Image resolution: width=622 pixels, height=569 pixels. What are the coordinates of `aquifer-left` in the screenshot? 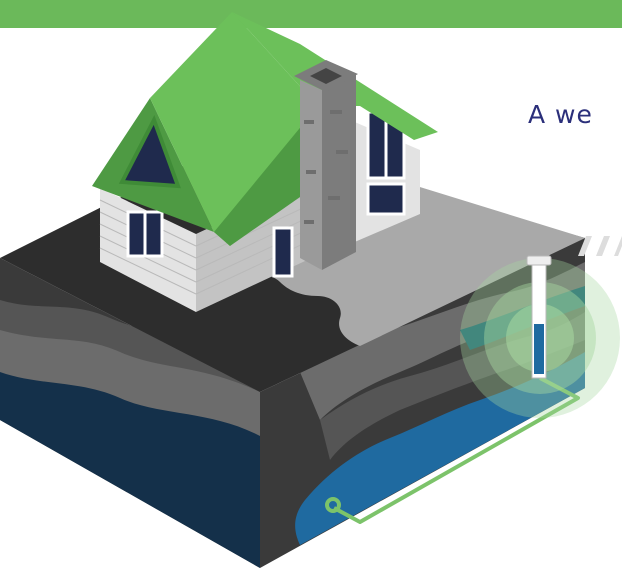 It's located at (130, 470).